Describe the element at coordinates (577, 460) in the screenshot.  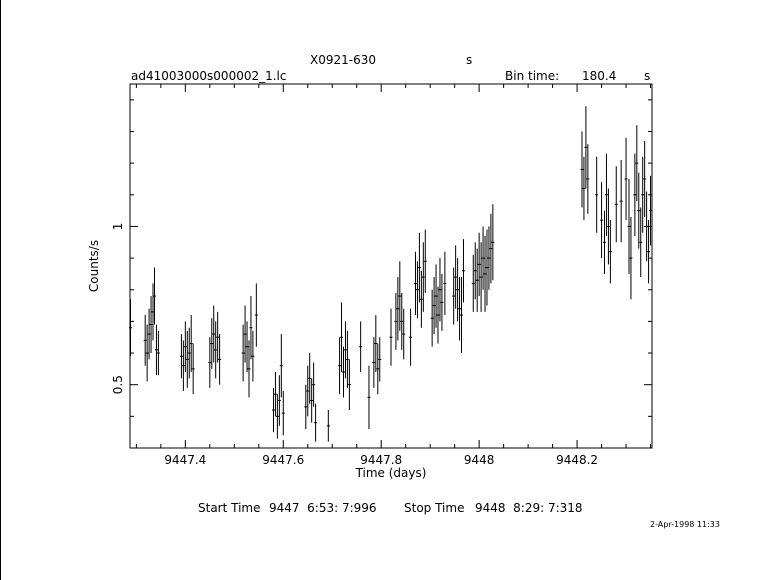
I see `x-tick-label: 9448.2` at that location.